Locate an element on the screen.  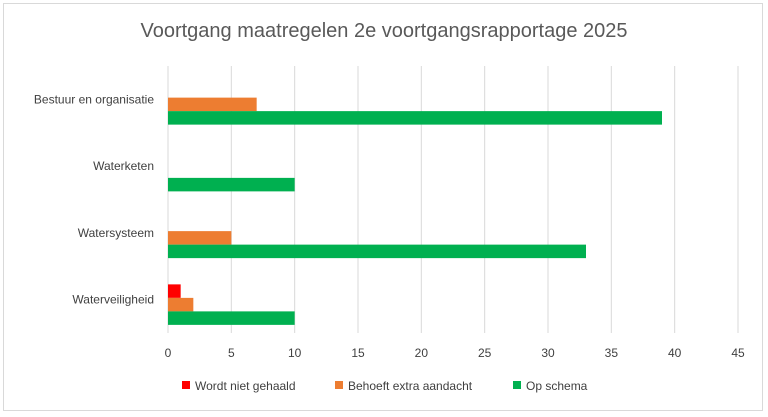
legend-label: Behoeft extra aandacht is located at coordinates (410, 386).